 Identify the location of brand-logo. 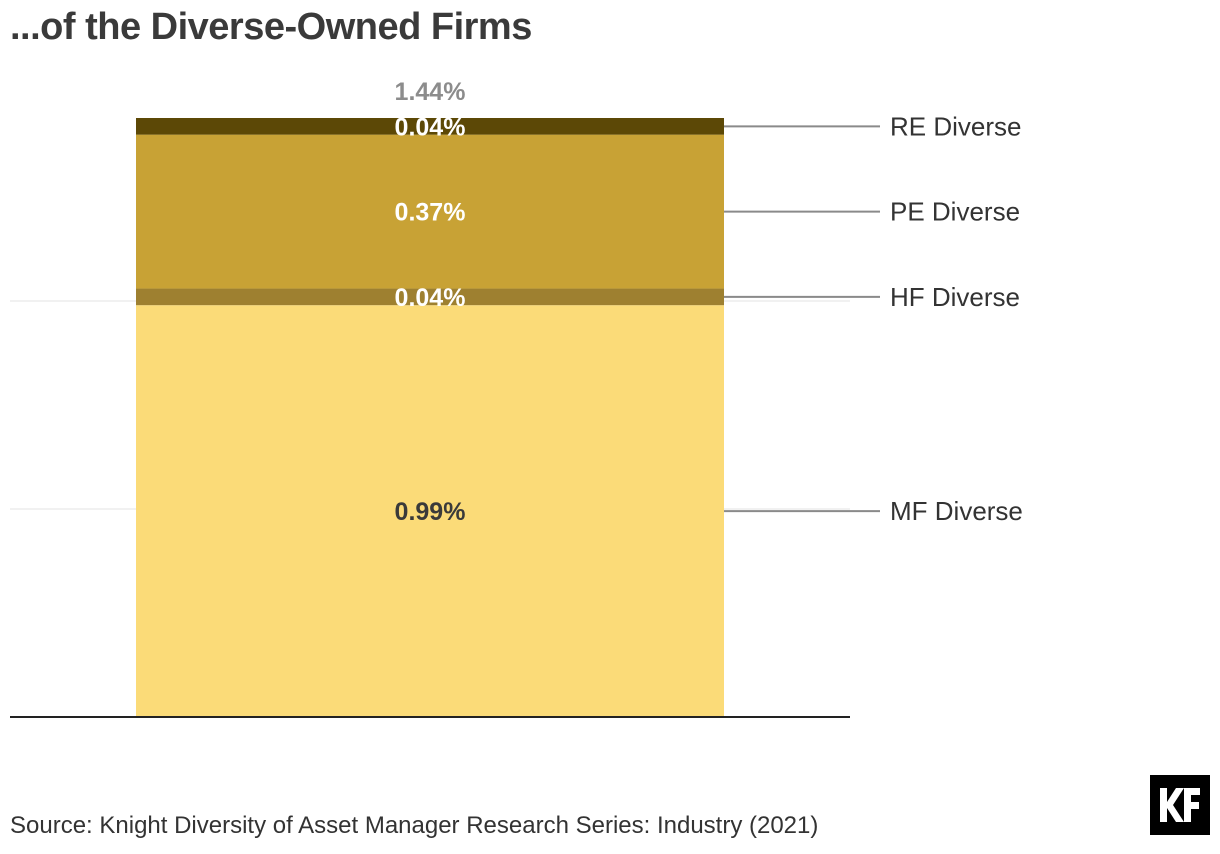
(1180, 805).